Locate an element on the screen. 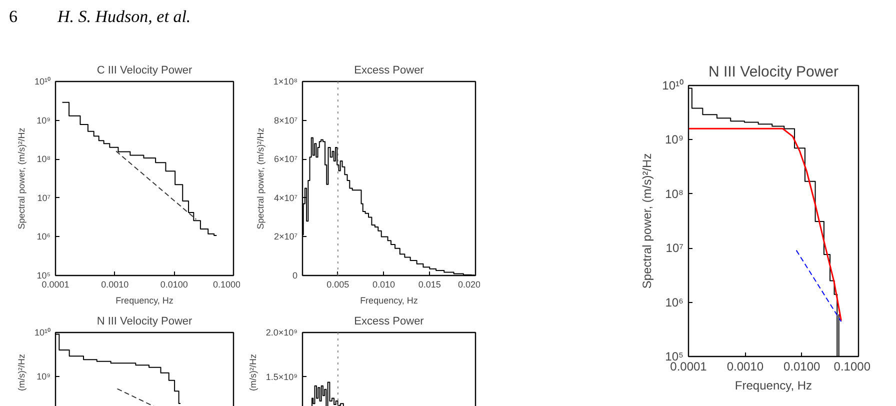 This screenshot has width=896, height=406. y-tick-label: 2×10⁷ is located at coordinates (286, 237).